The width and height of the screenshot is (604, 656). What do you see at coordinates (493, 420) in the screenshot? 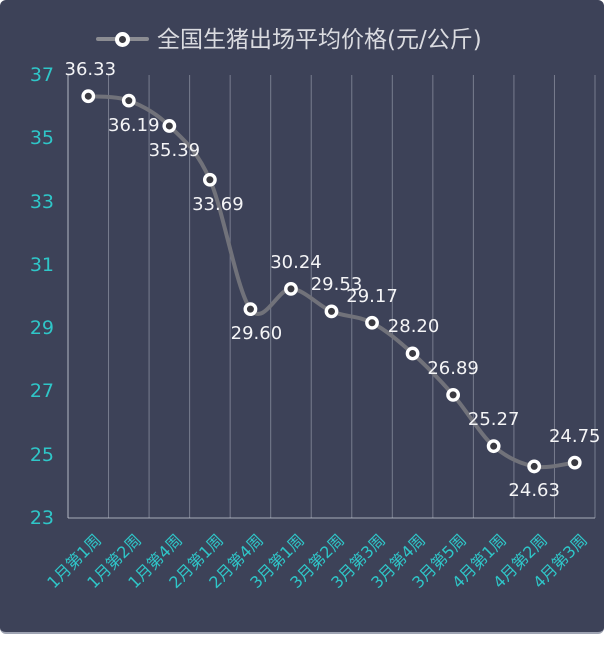
I see `data-point-label: 25.27` at bounding box center [493, 420].